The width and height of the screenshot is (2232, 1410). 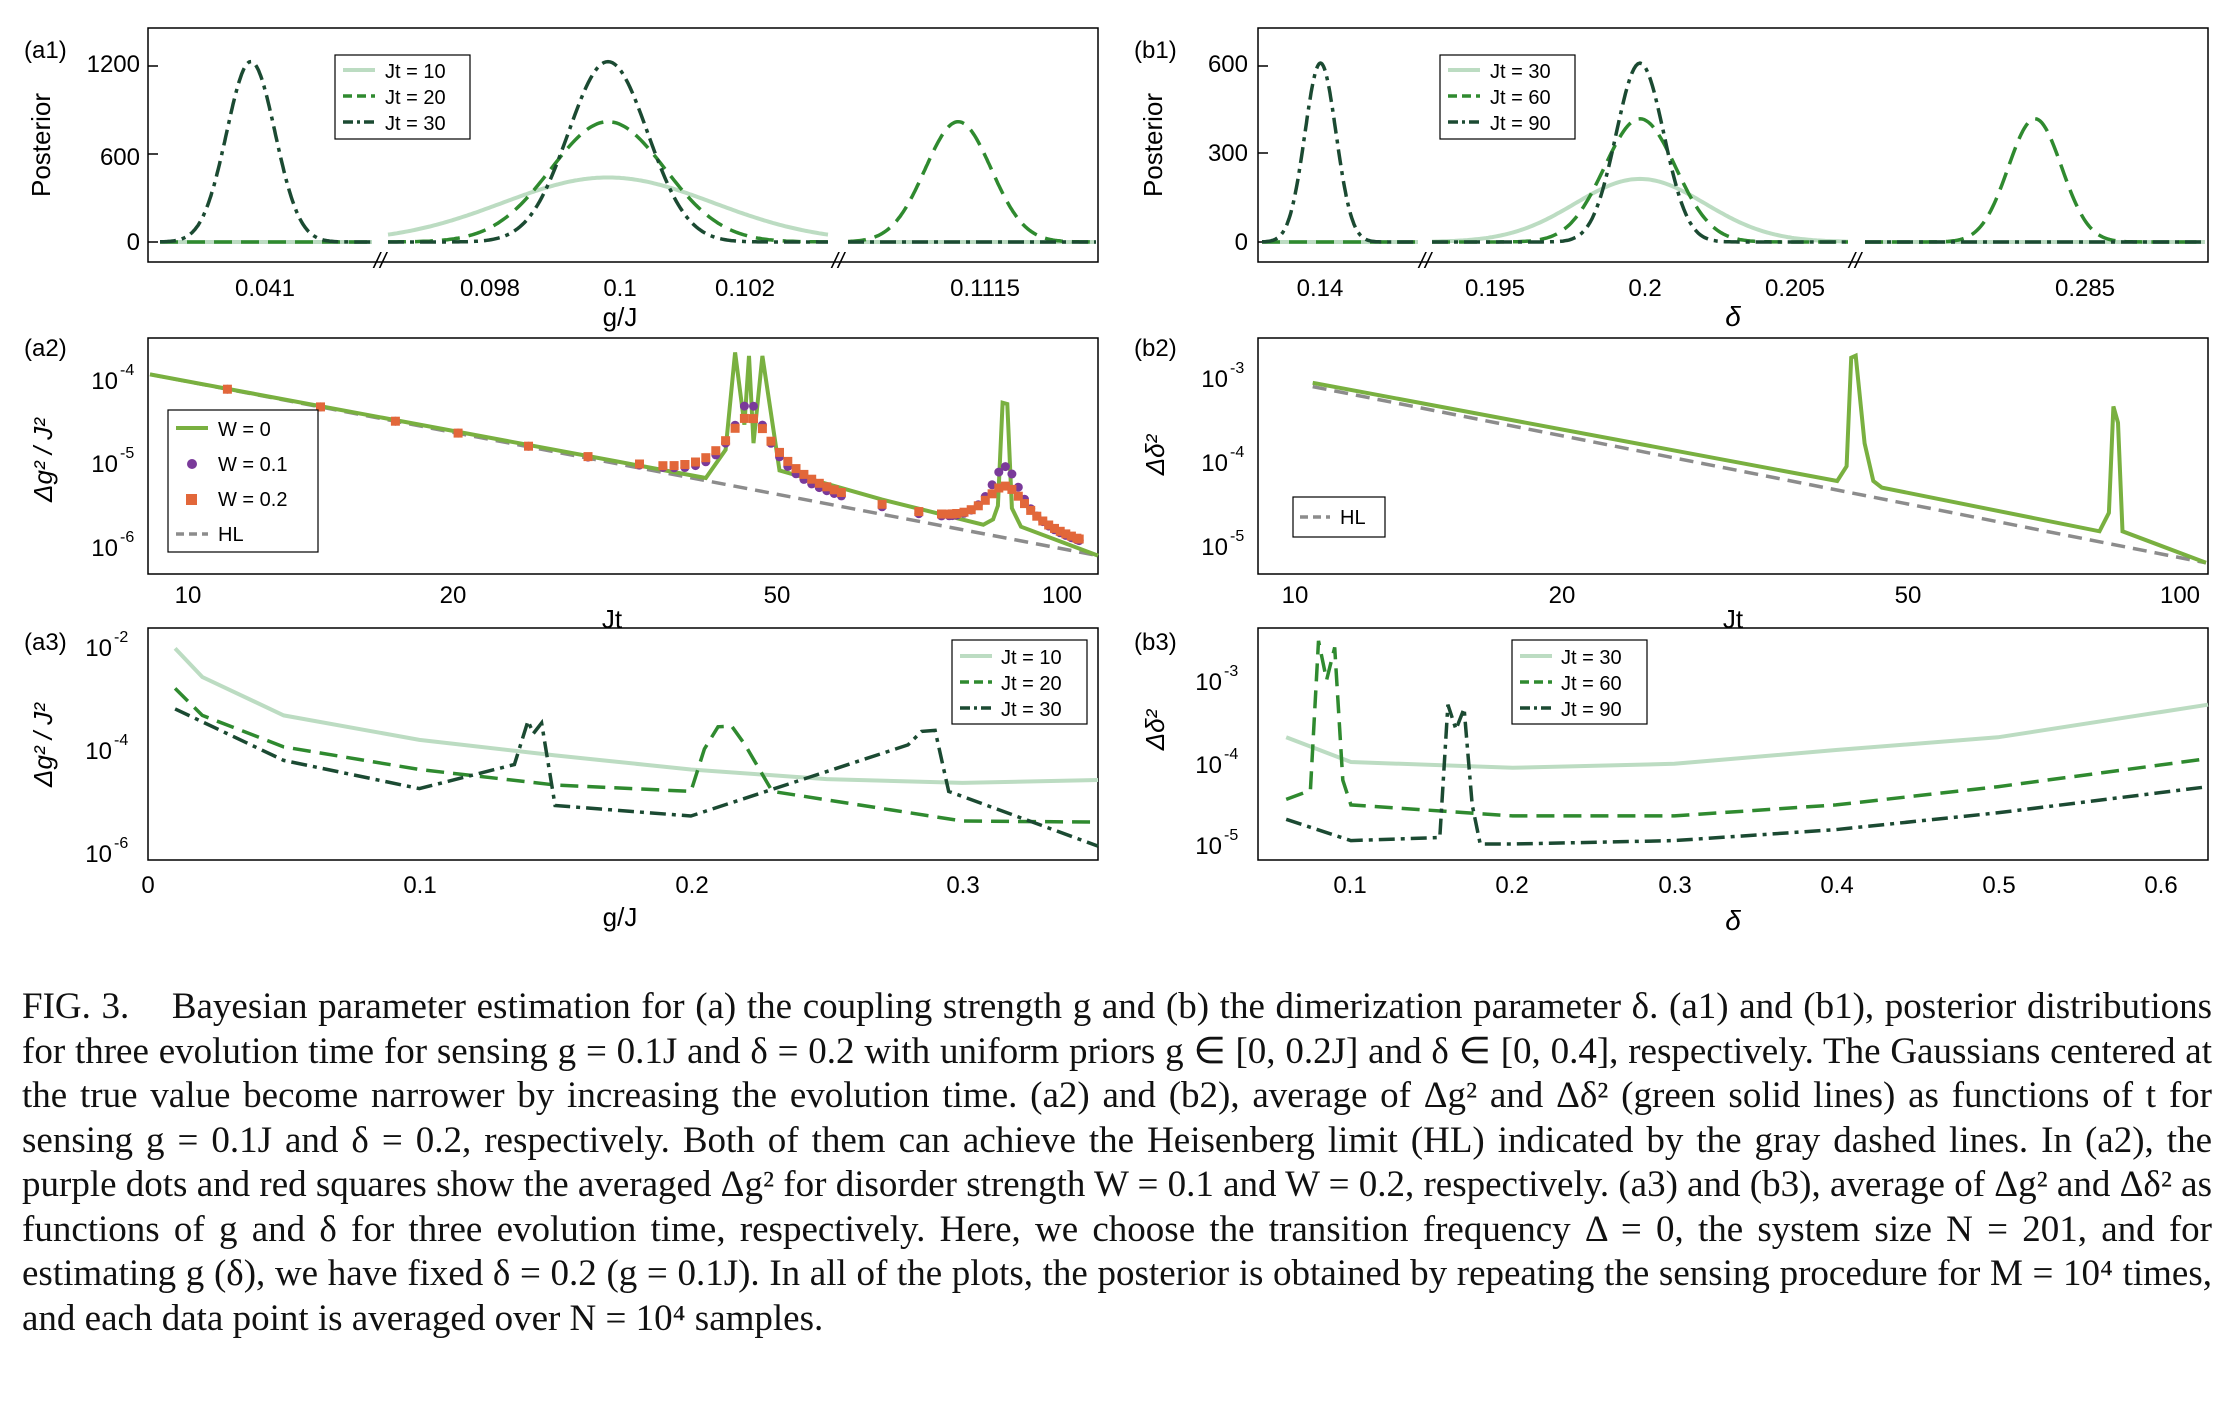 What do you see at coordinates (265, 288) in the screenshot?
I see `xtick-a1-0: 0.041` at bounding box center [265, 288].